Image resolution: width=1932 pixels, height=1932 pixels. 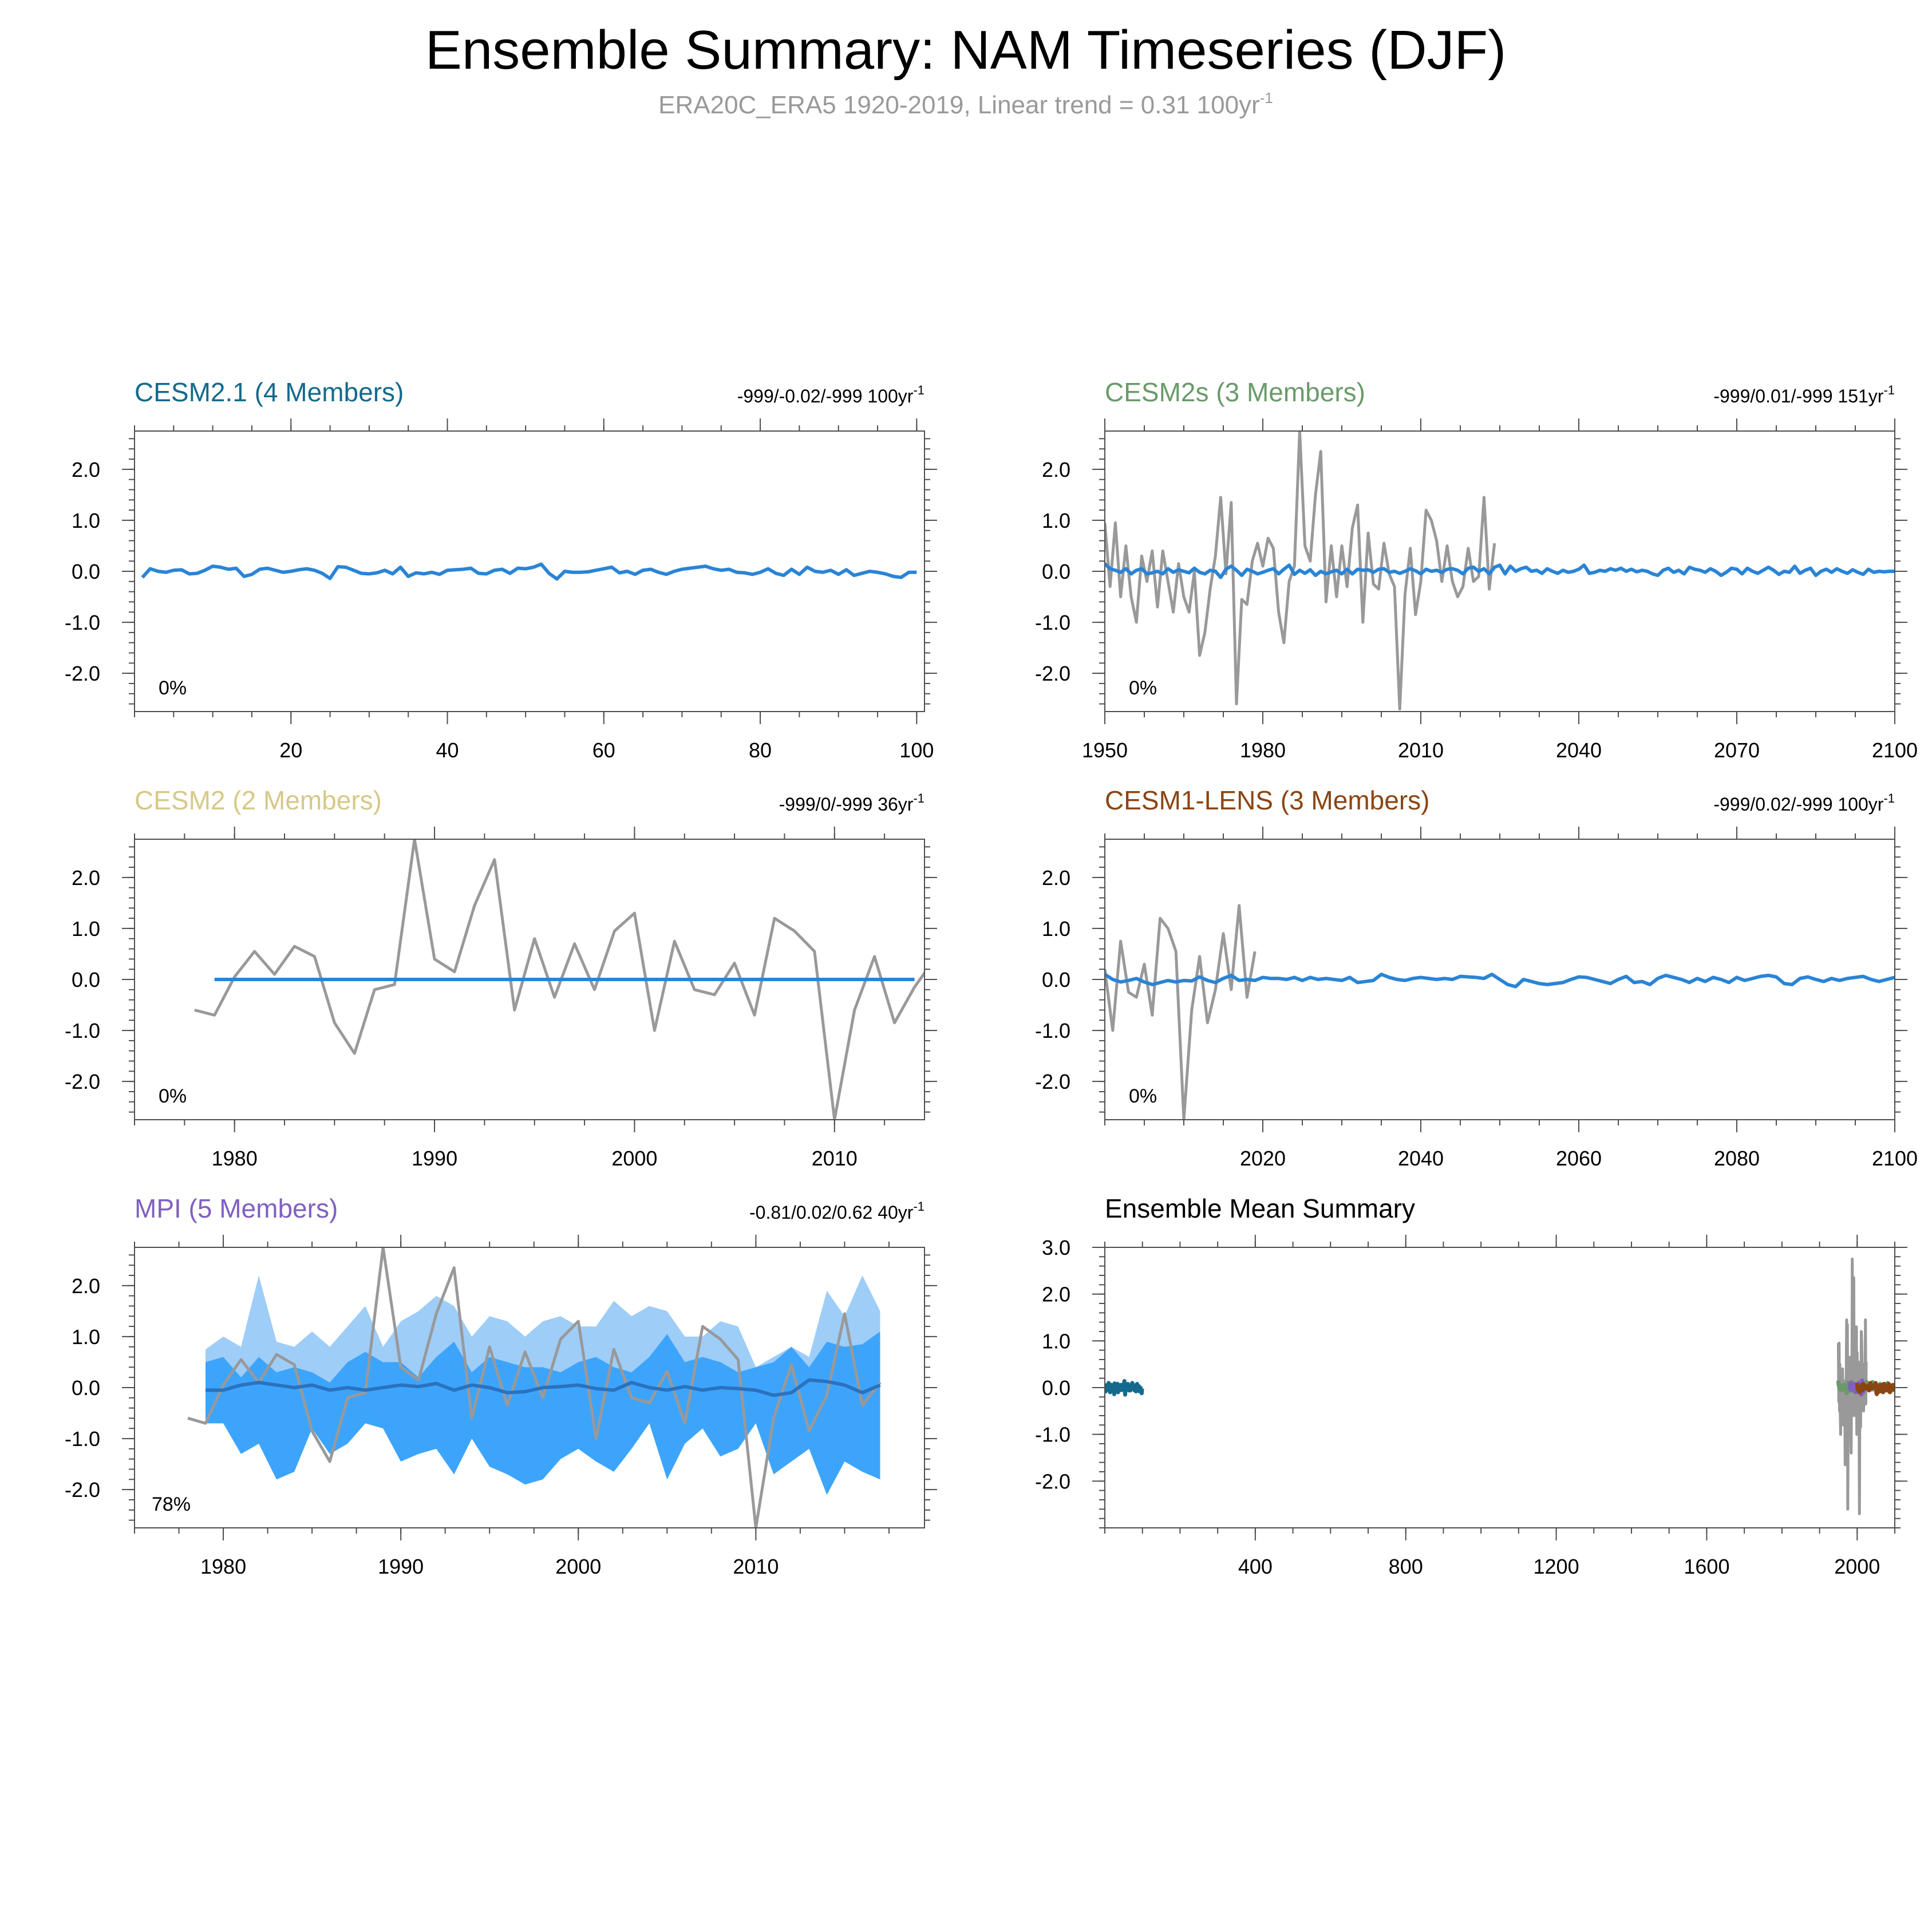 What do you see at coordinates (1263, 1158) in the screenshot?
I see `x-tick-label: 2020` at bounding box center [1263, 1158].